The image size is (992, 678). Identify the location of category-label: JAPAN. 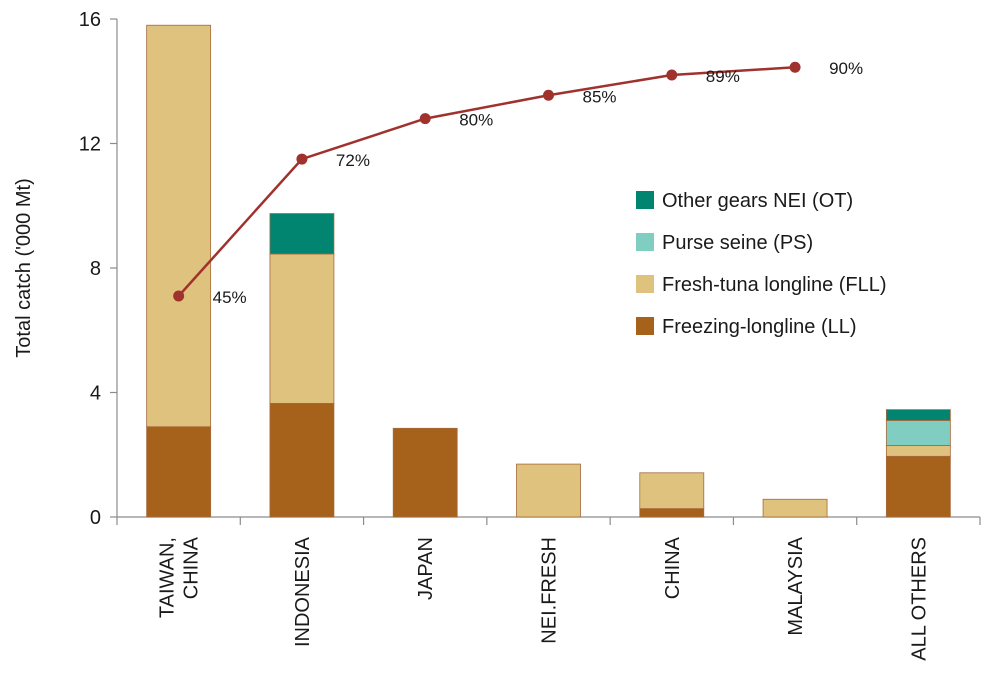
(426, 568).